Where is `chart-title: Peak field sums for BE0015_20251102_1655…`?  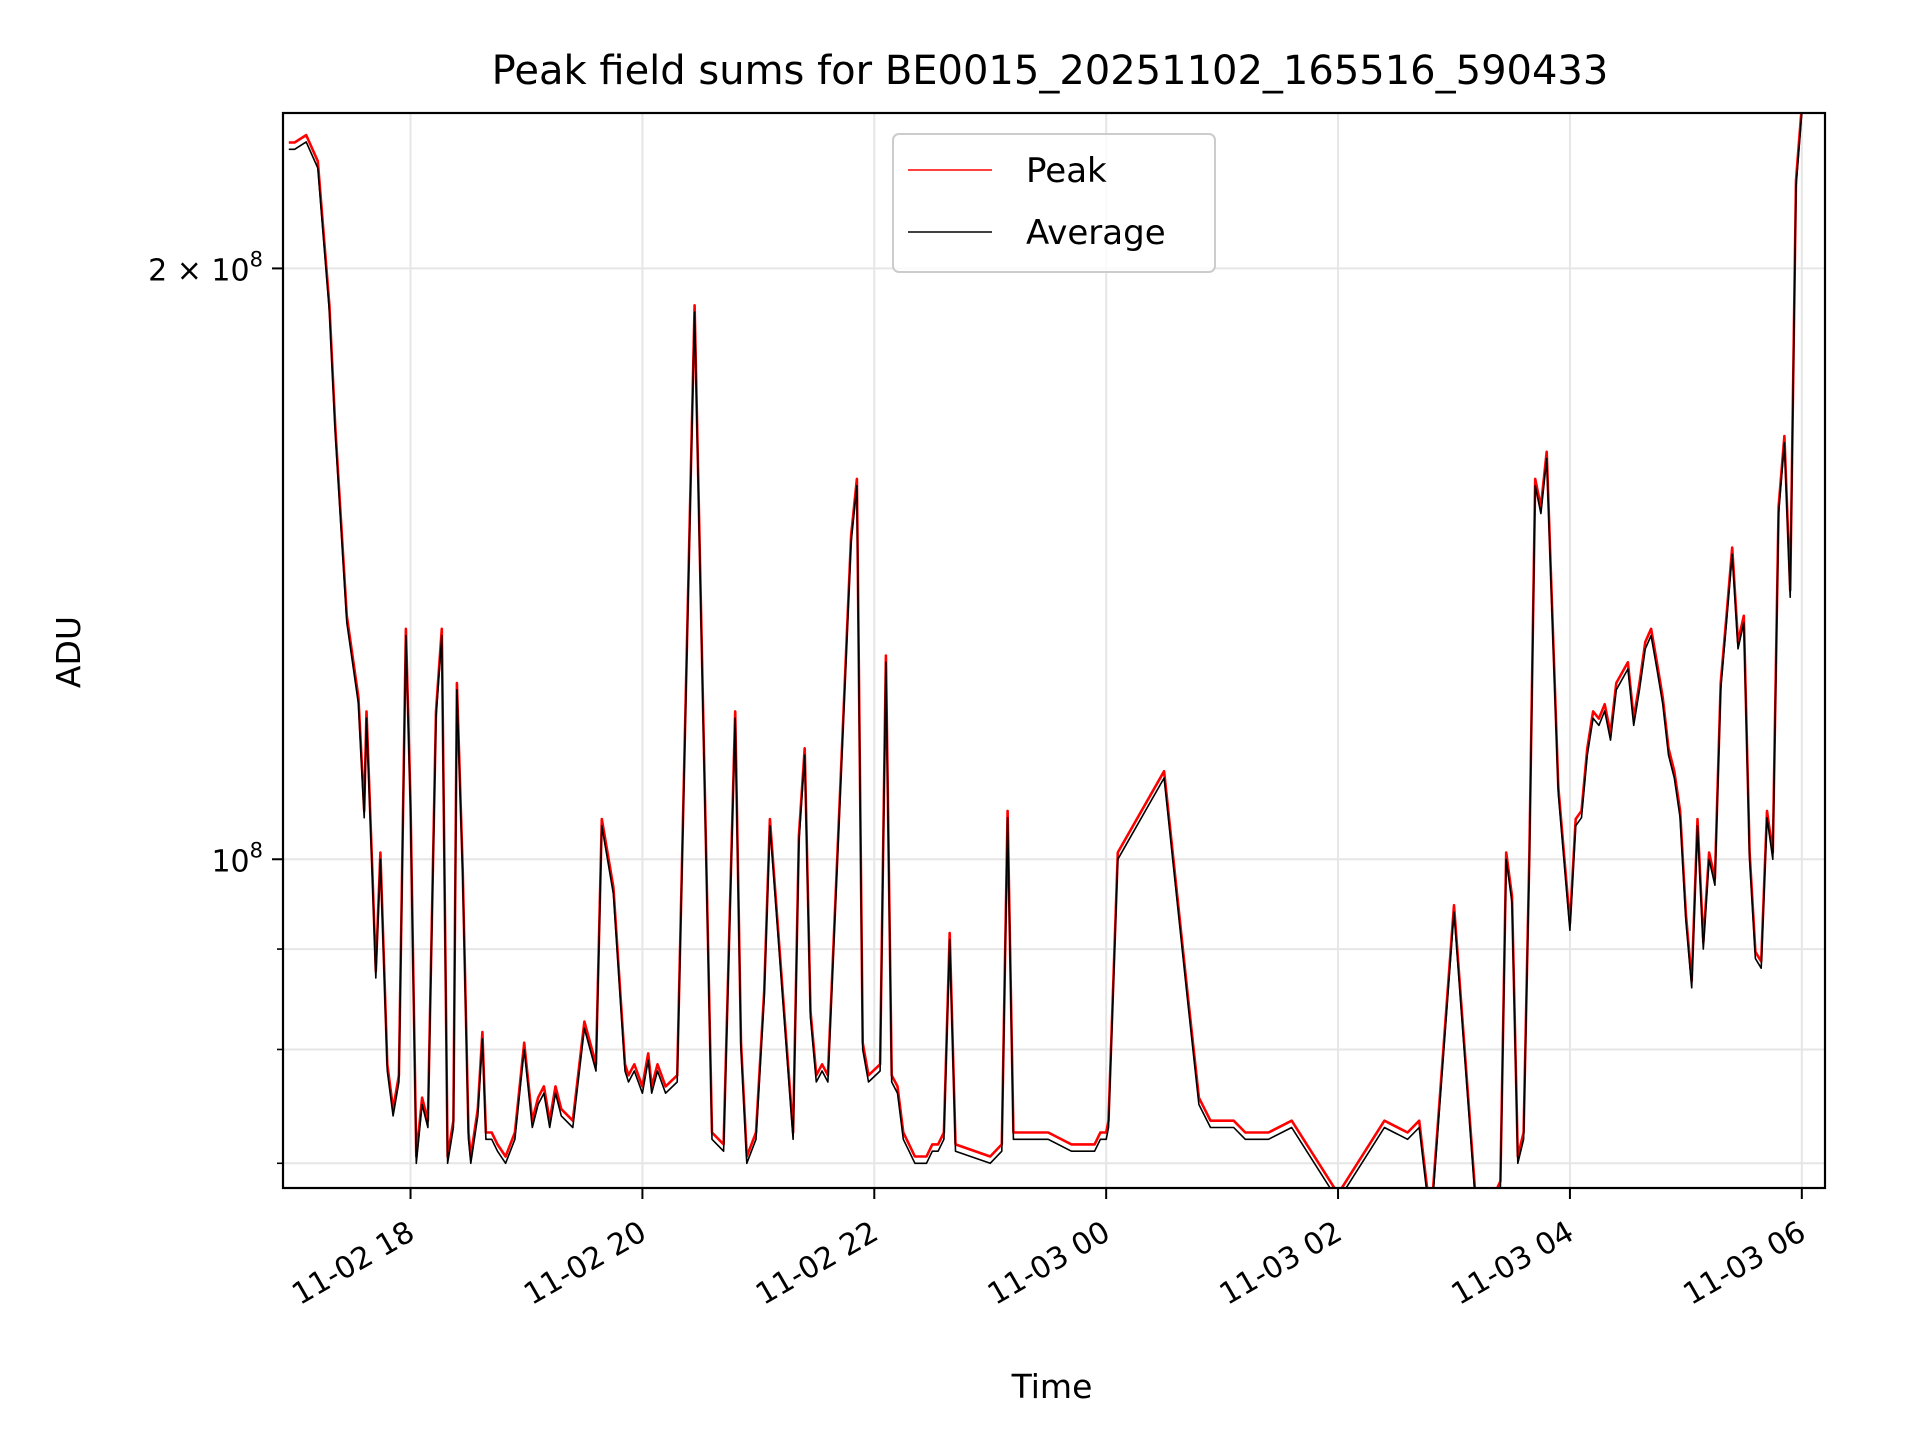
chart-title: Peak field sums for BE0015_20251102_1655… is located at coordinates (1050, 71).